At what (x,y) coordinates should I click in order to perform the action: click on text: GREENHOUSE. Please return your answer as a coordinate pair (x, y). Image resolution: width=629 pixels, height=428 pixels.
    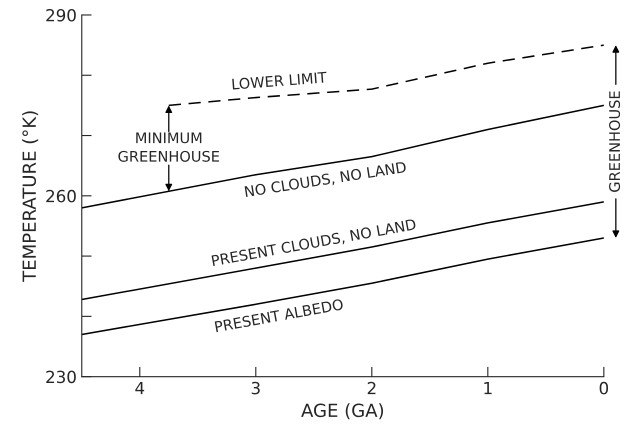
    Looking at the image, I should click on (614, 141).